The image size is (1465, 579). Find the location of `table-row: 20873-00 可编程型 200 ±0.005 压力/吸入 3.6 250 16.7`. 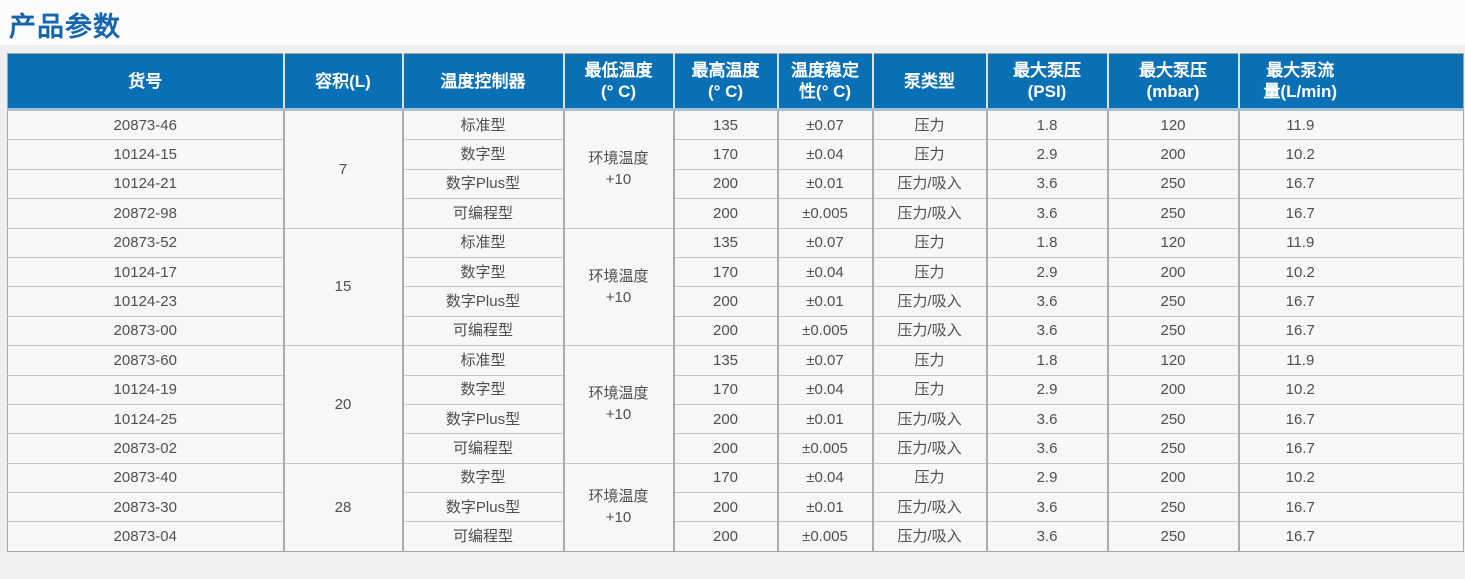

table-row: 20873-00 可编程型 200 ±0.005 压力/吸入 3.6 250 16.7 is located at coordinates (735, 330).